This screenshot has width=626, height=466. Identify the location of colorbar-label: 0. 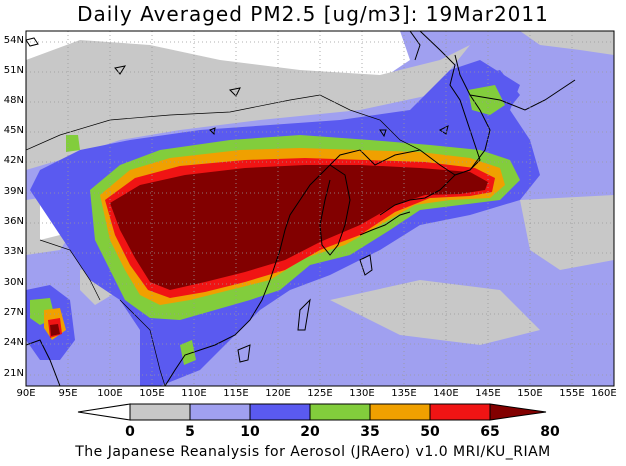
(130, 432).